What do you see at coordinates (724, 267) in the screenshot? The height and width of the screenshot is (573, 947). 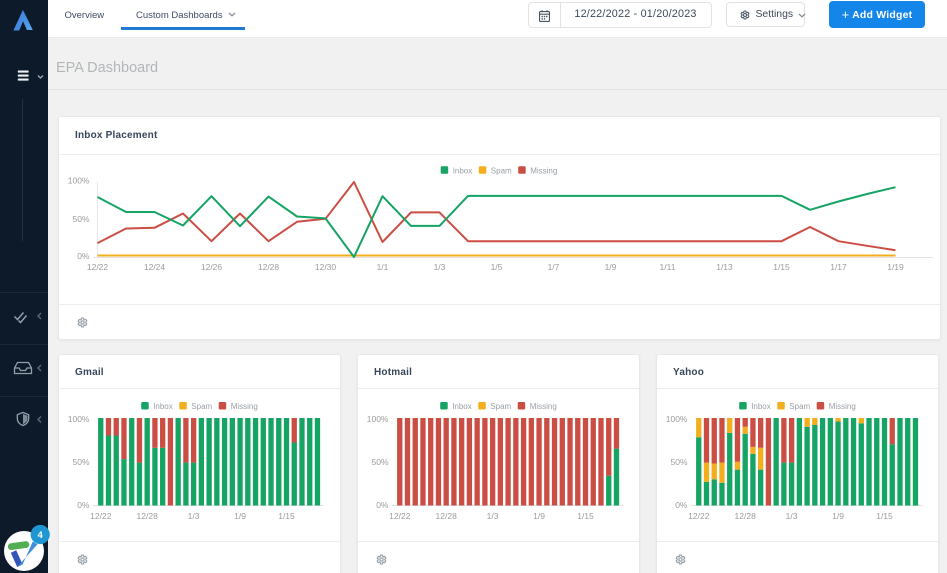 I see `svg-text: 1/13` at bounding box center [724, 267].